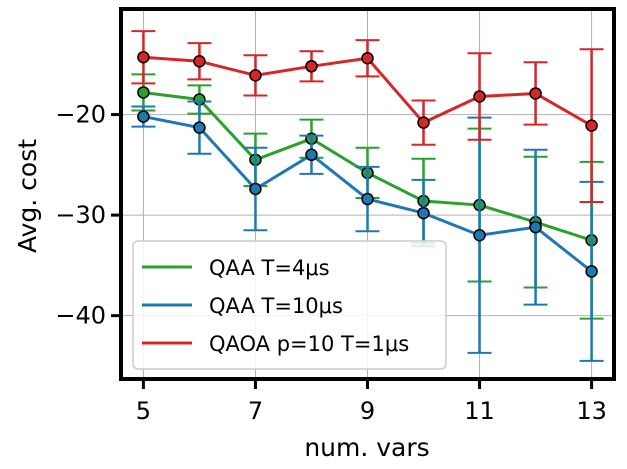 Image resolution: width=627 pixels, height=469 pixels. Describe the element at coordinates (80, 115) in the screenshot. I see `y-tick-label: −20` at that location.